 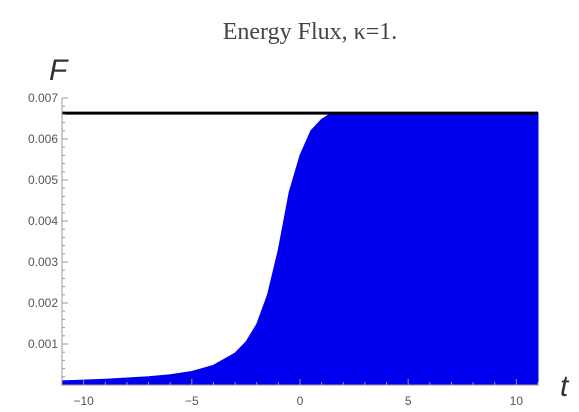 What do you see at coordinates (43, 262) in the screenshot?
I see `y-tick-label: 0.003` at bounding box center [43, 262].